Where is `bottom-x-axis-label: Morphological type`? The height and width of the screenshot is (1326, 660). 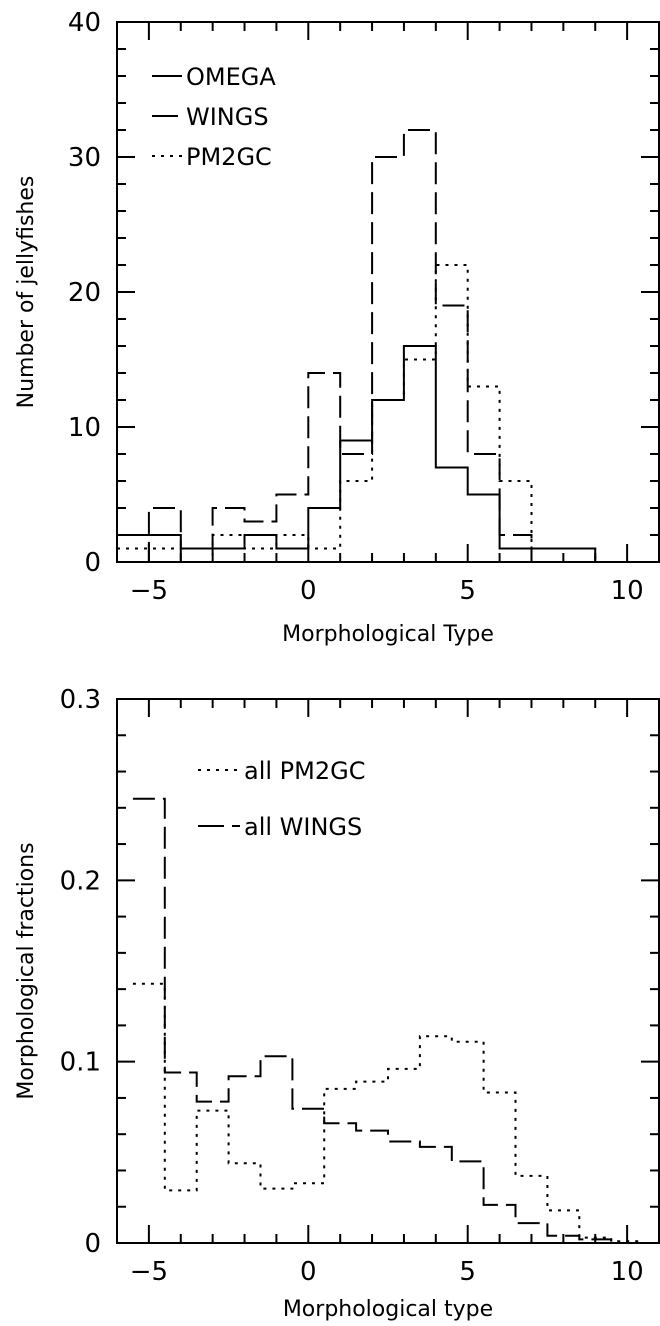
bottom-x-axis-label: Morphological type is located at coordinates (388, 1309).